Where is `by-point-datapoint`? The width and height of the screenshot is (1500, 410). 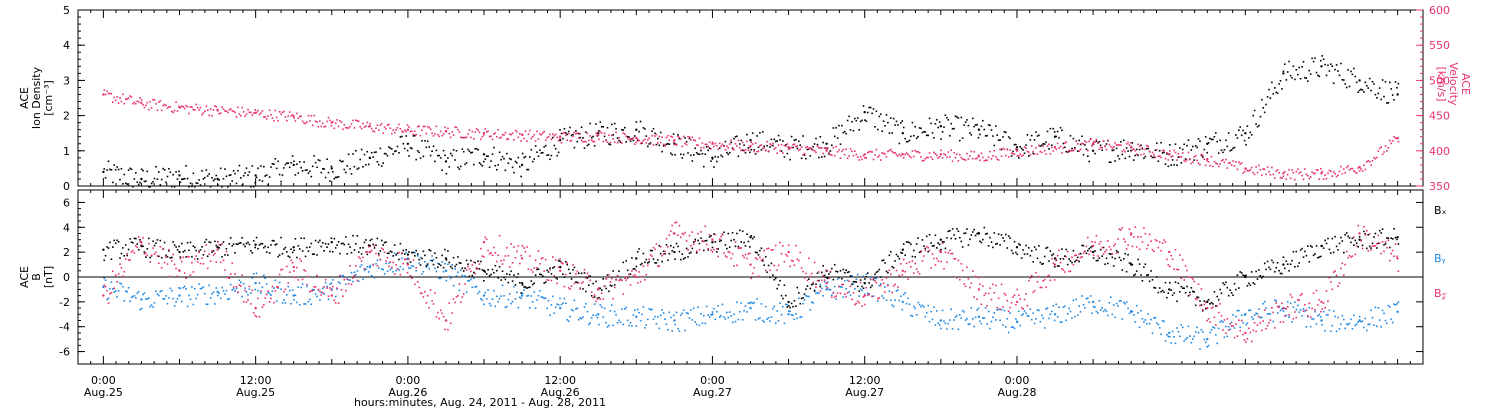
by-point-datapoint is located at coordinates (484, 295).